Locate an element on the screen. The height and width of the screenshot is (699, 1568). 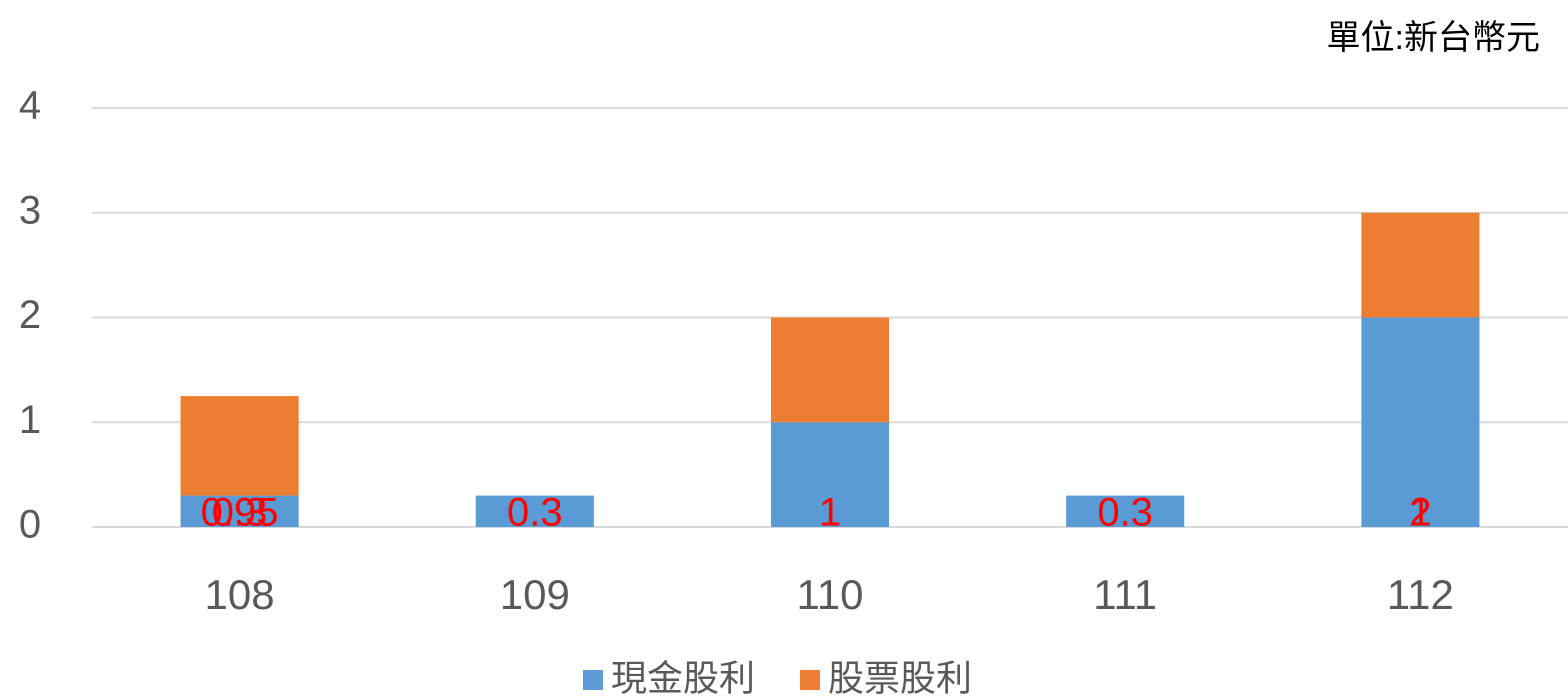
legend-label: 股票股利 is located at coordinates (900, 678).